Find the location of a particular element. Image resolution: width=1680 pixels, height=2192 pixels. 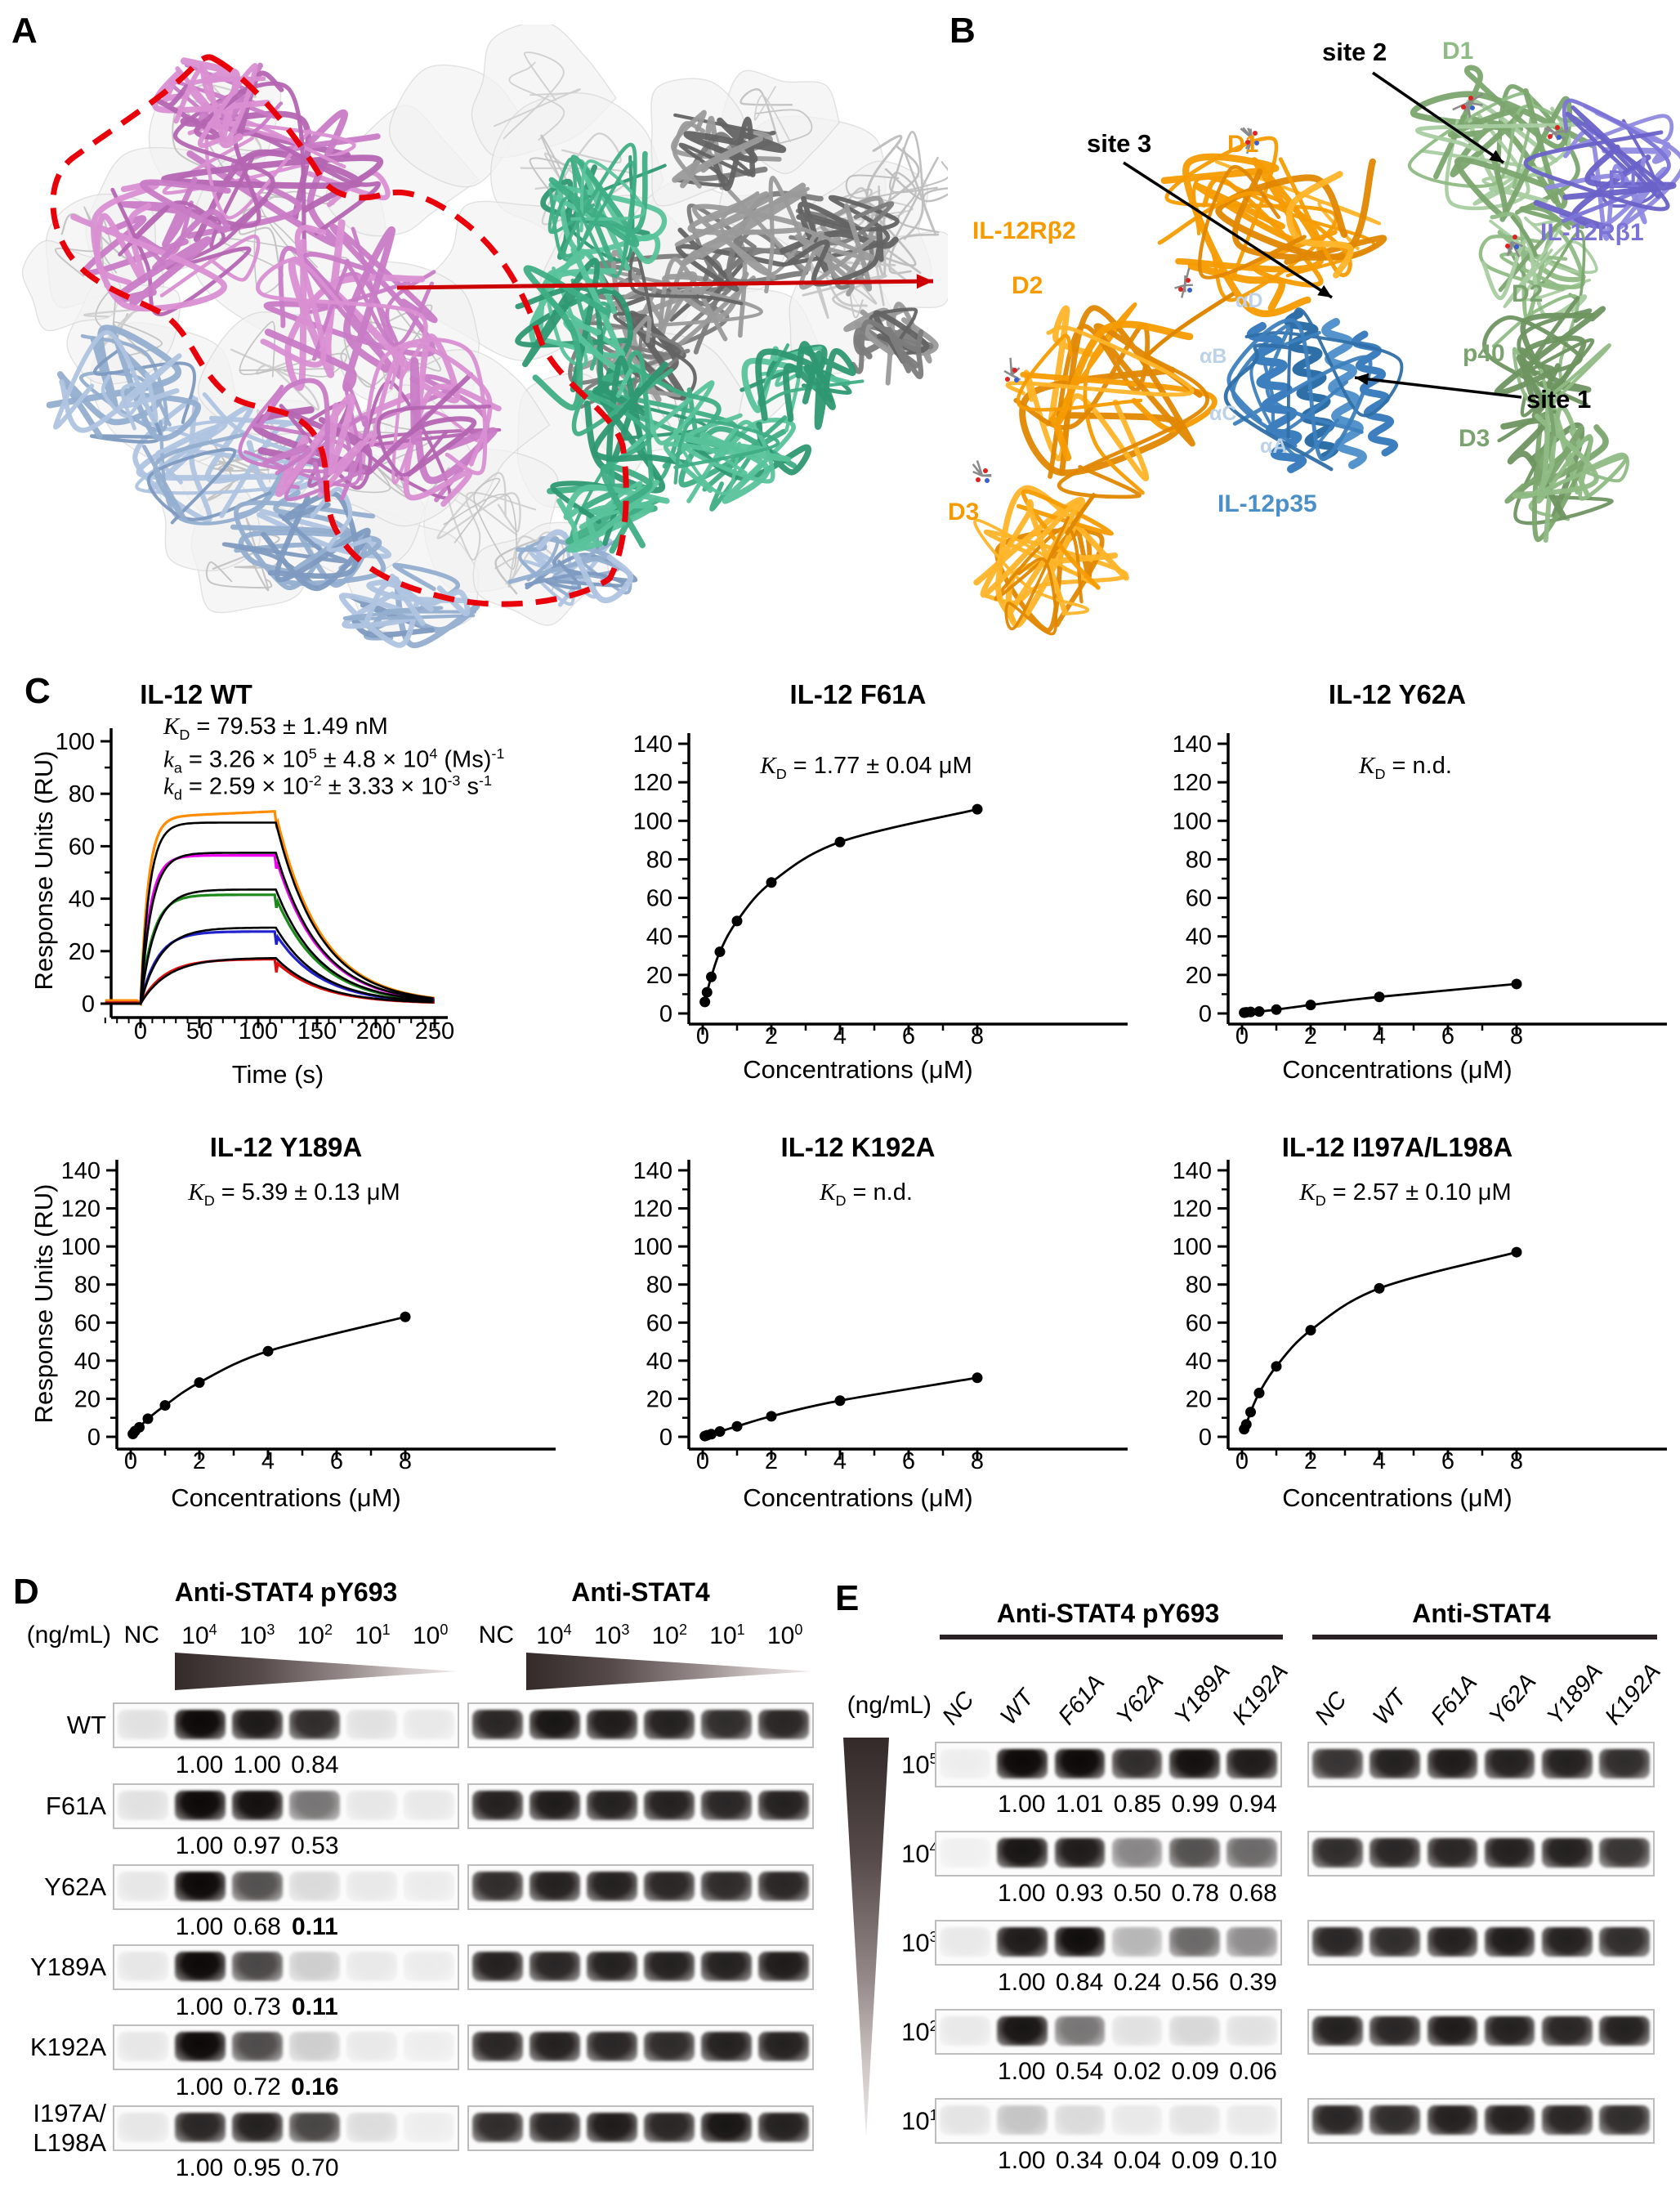

il12rb2-linker is located at coordinates (1080, 514).